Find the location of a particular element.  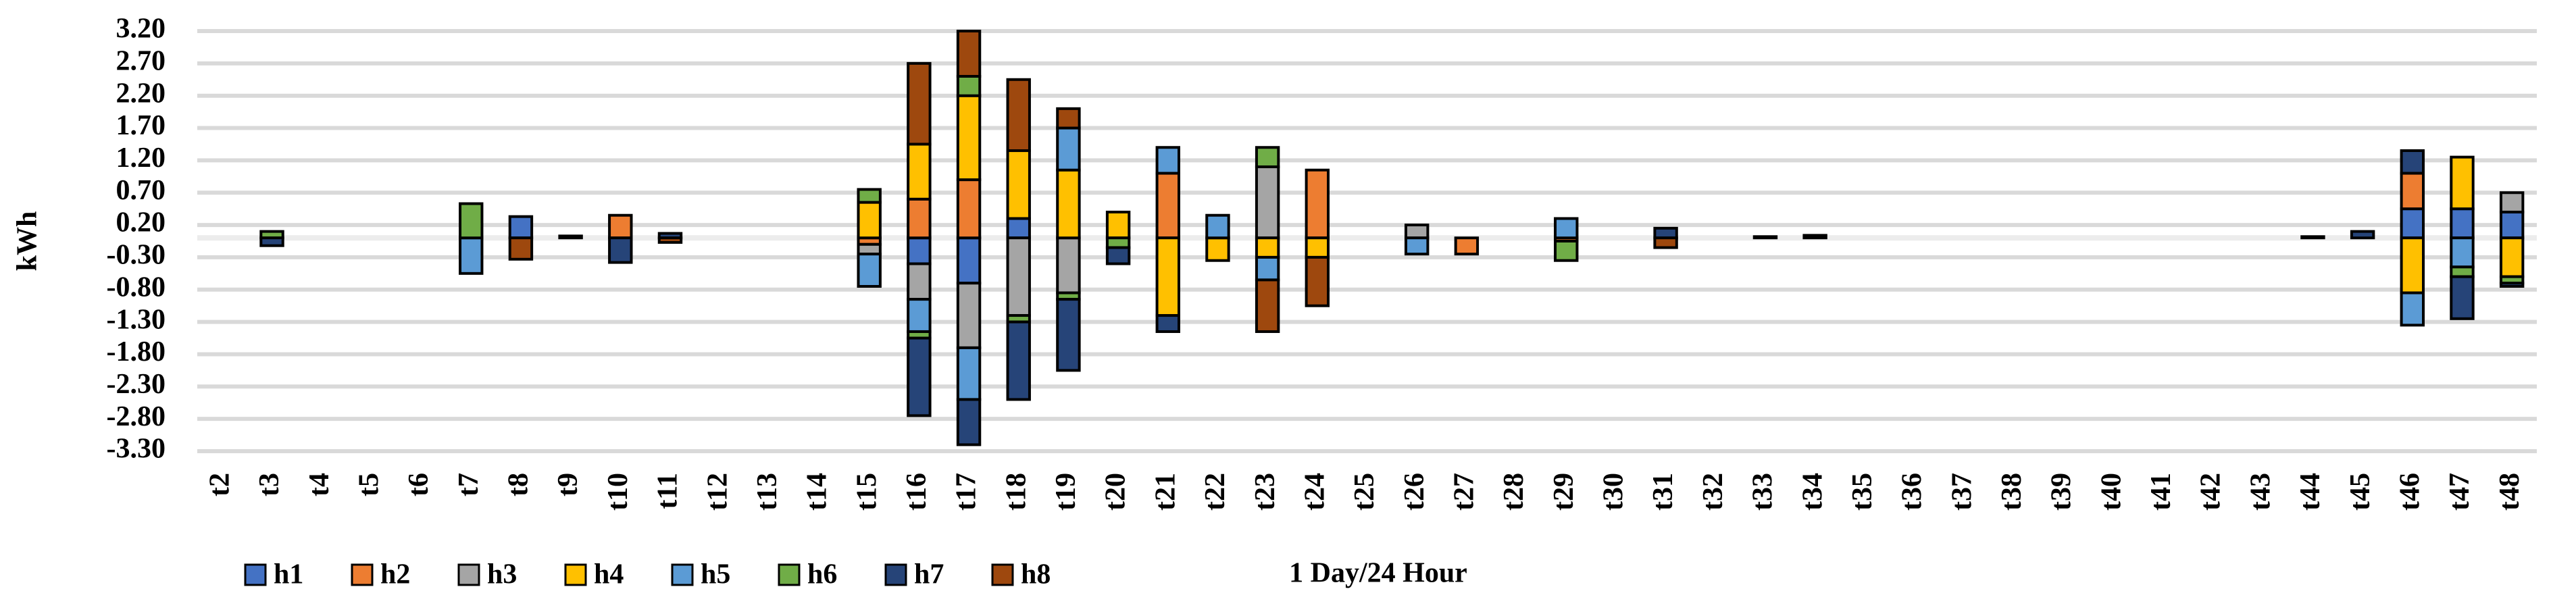

x-tick-label: t28 is located at coordinates (1514, 492).